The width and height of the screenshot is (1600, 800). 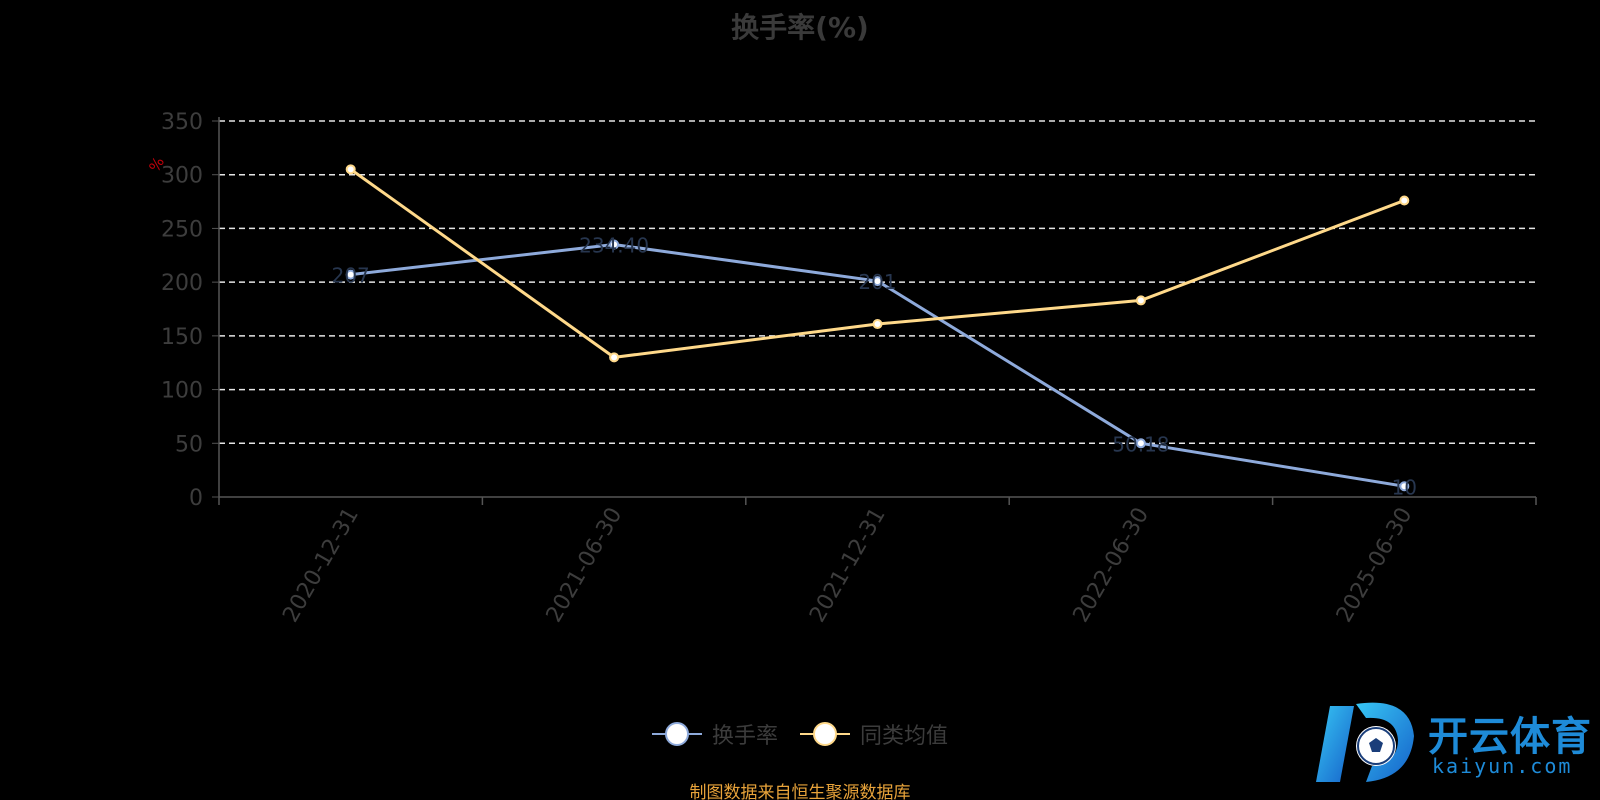 What do you see at coordinates (585, 565) in the screenshot?
I see `xtick-label-1: 2021-06-30` at bounding box center [585, 565].